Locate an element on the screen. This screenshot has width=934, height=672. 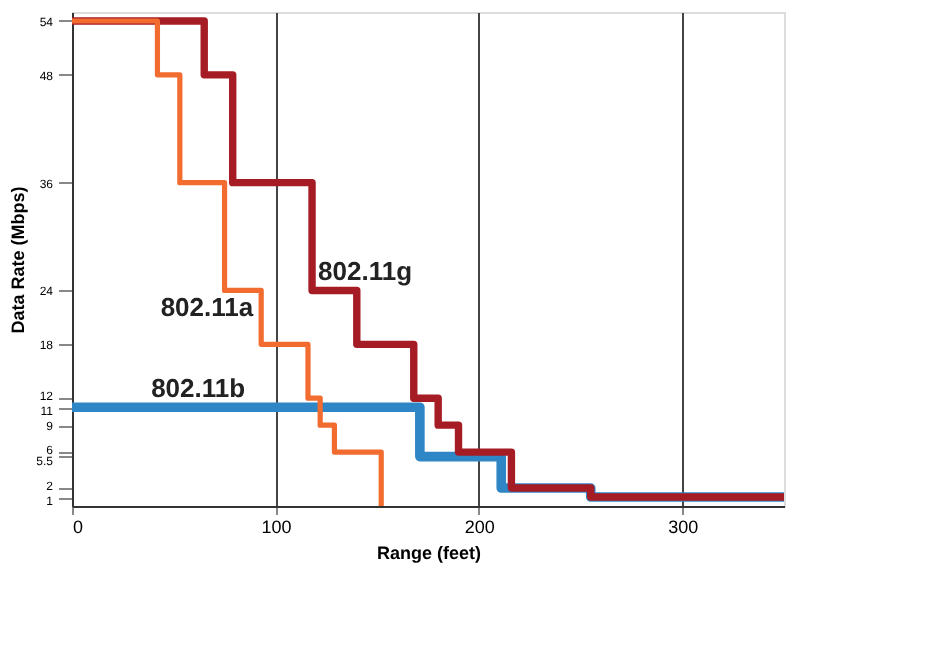
y-axis-title: Data Rate (Mbps) is located at coordinates (18, 260).